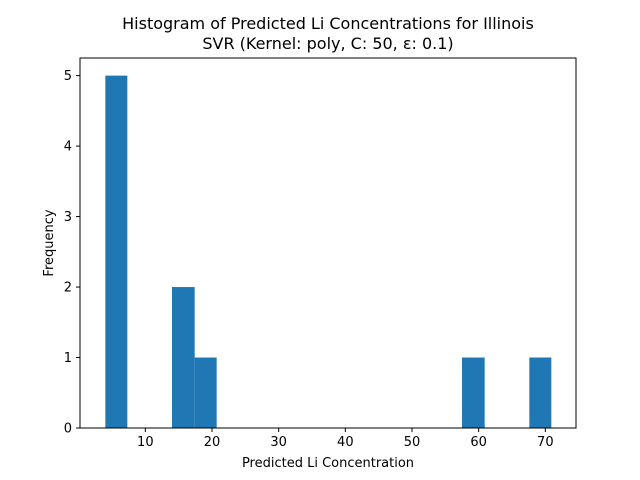 The height and width of the screenshot is (480, 640). I want to click on x-tick-label: 50, so click(412, 442).